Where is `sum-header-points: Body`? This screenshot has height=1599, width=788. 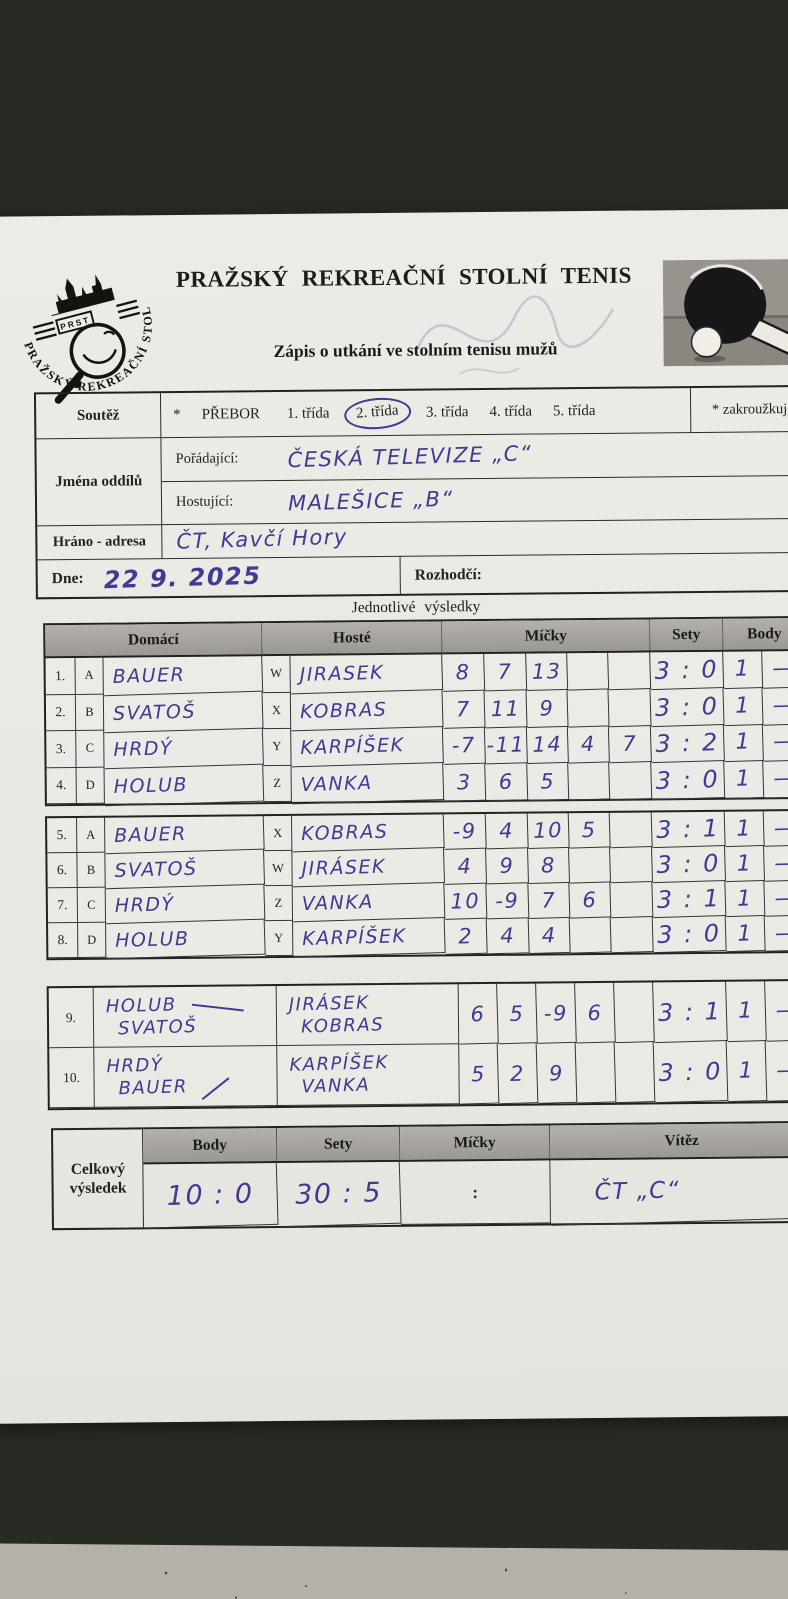
sum-header-points: Body is located at coordinates (210, 1146).